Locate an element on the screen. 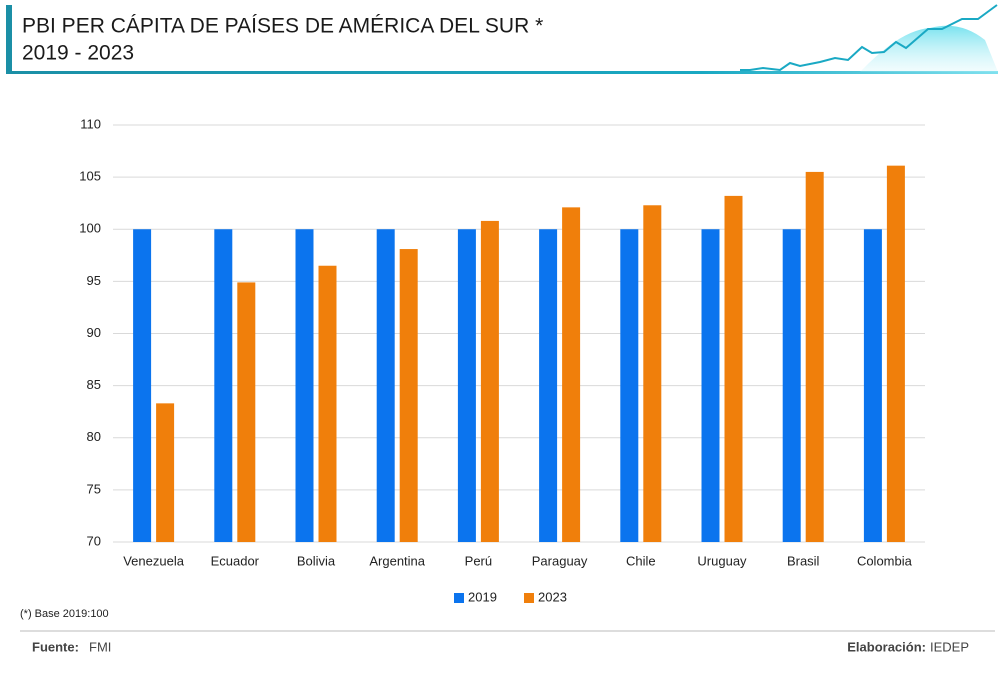 This screenshot has height=673, width=1002. header-sparkline is located at coordinates (869, 38).